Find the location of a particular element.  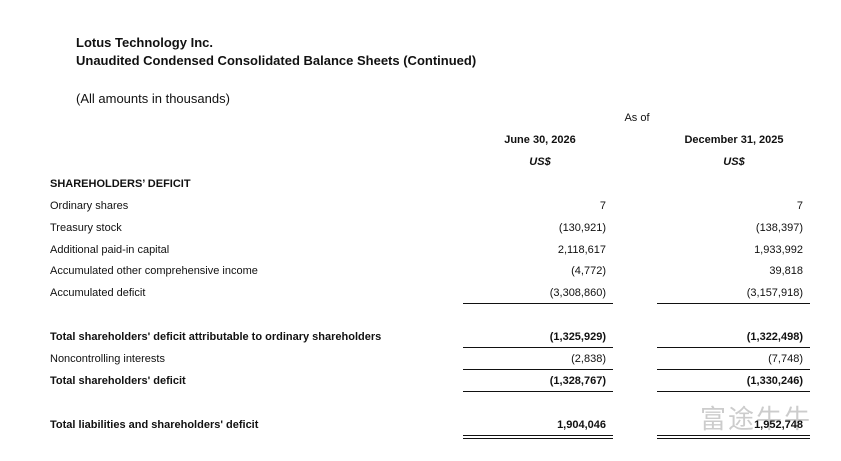

cell-value: (3,157,918) is located at coordinates (774, 293).